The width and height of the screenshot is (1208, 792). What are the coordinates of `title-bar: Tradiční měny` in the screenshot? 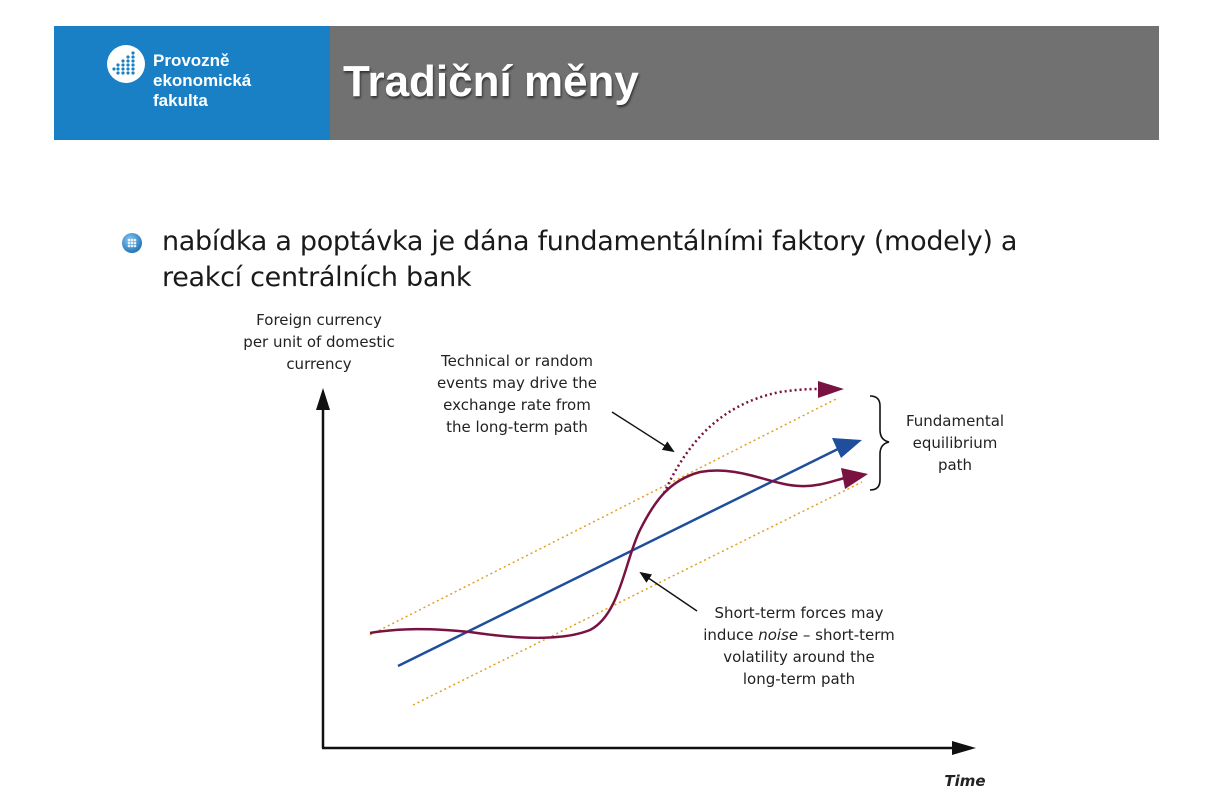 It's located at (744, 83).